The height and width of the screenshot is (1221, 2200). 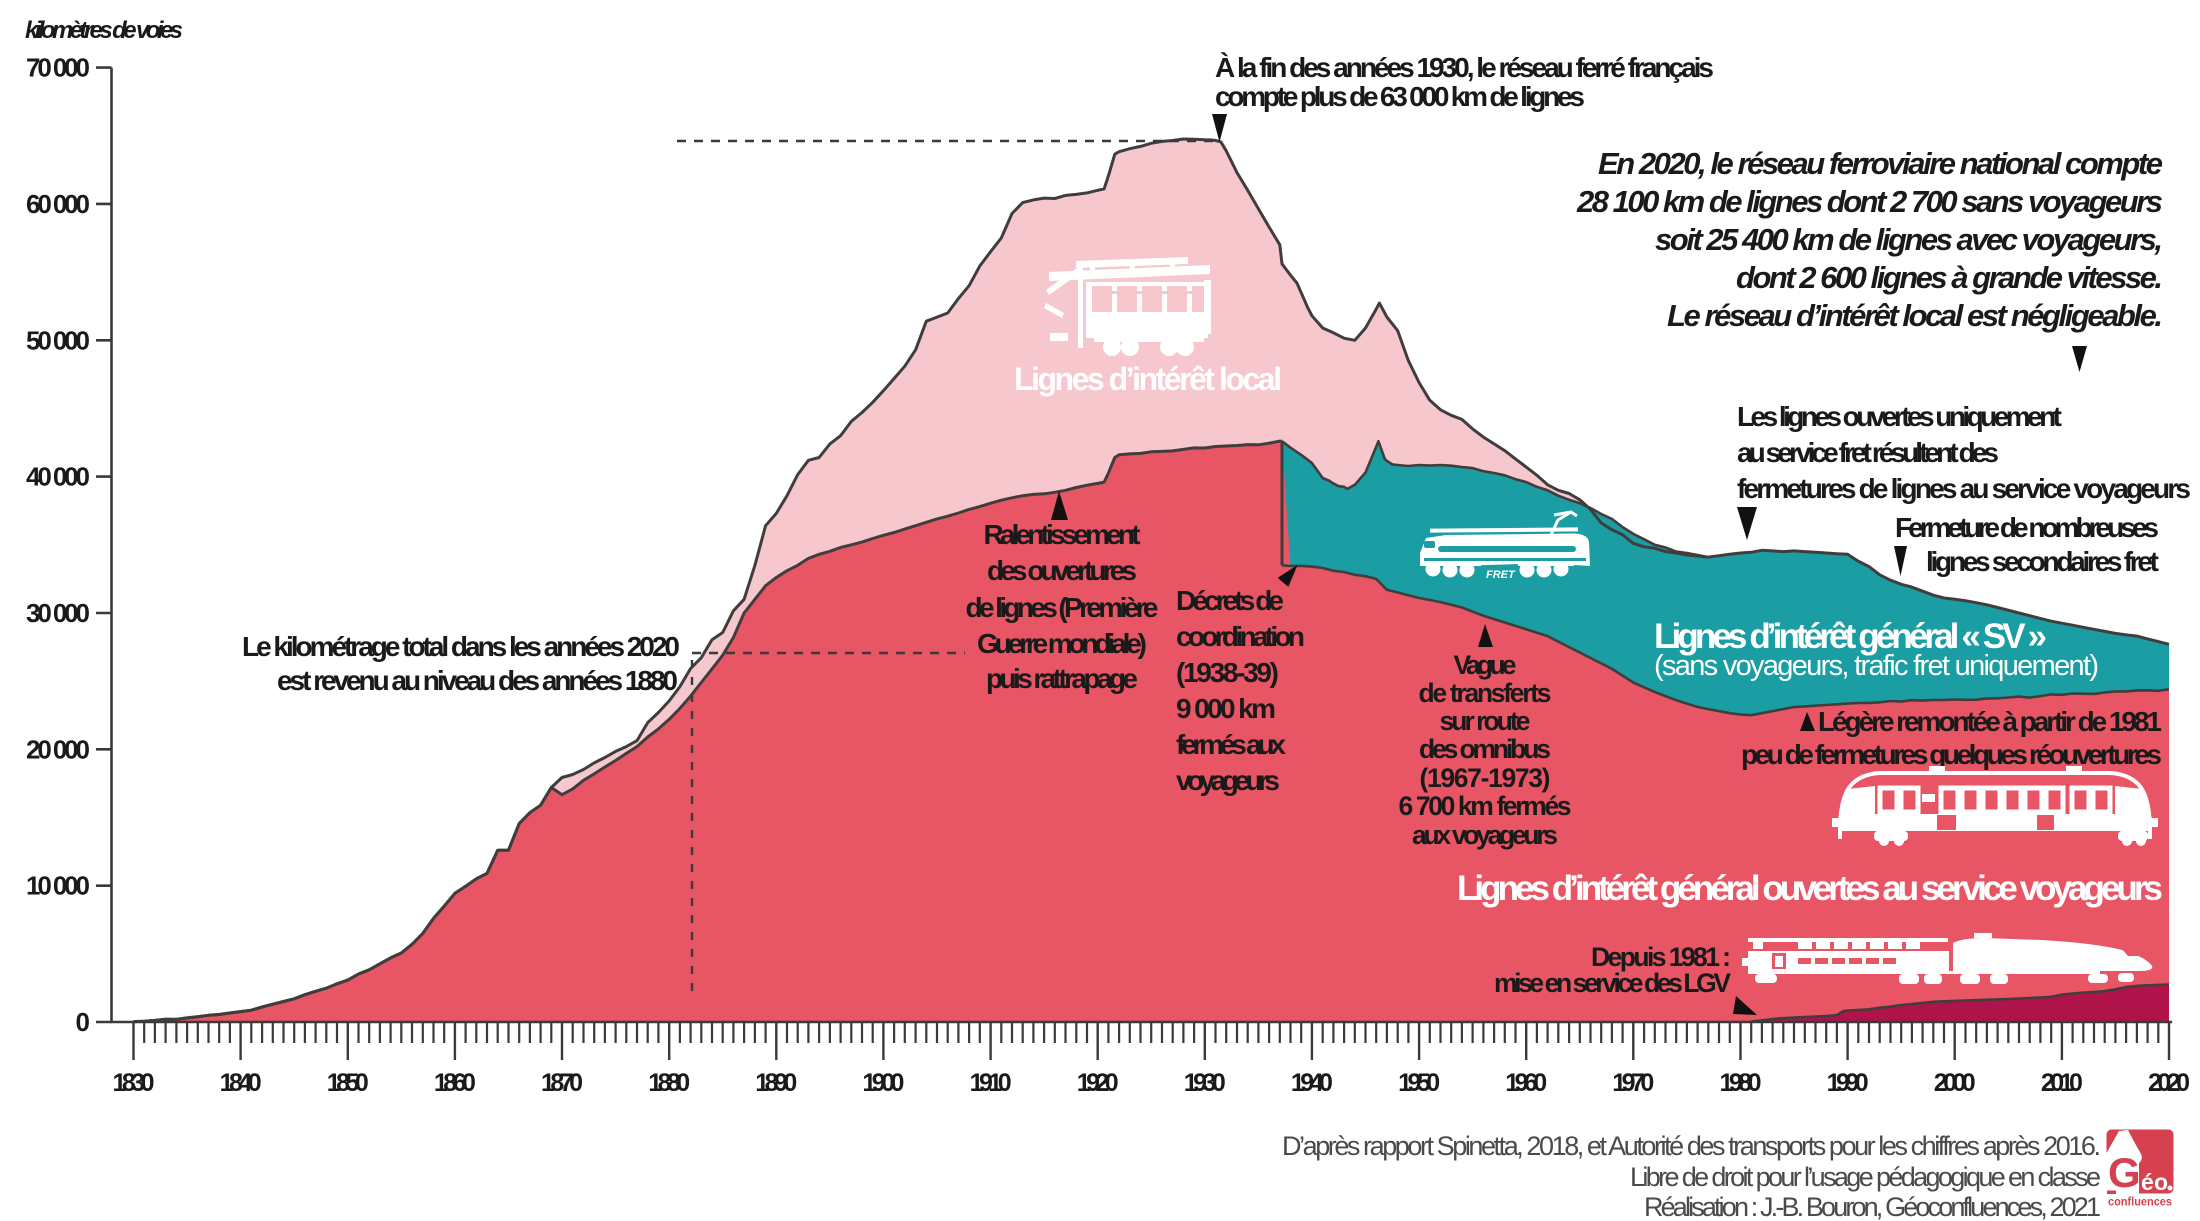 I want to click on svg-text: 0, so click(x=83, y=1022).